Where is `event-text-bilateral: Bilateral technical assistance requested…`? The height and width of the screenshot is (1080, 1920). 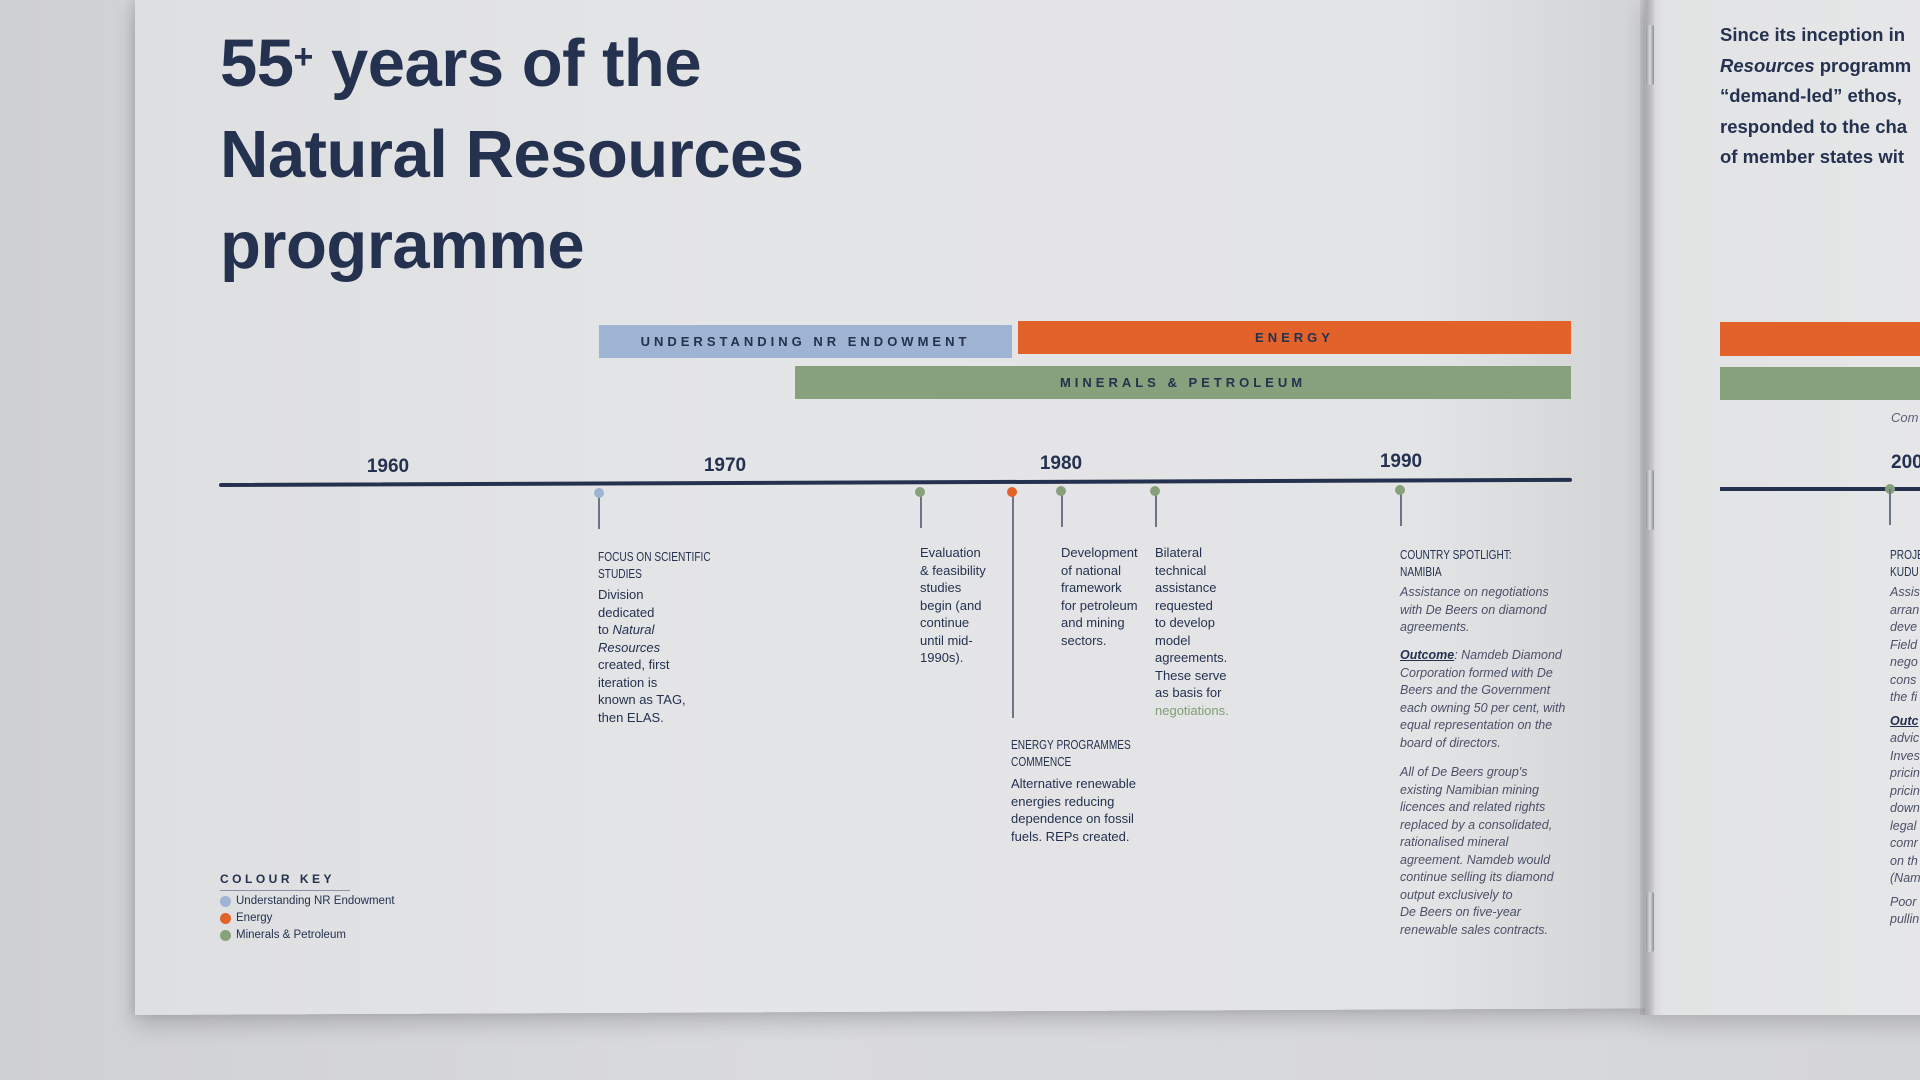 event-text-bilateral: Bilateral technical assistance requested… is located at coordinates (1192, 631).